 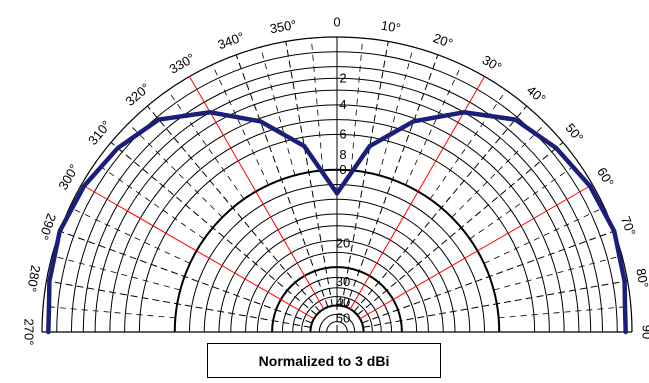 I want to click on angle-tick-label: 90, so click(x=644, y=332).